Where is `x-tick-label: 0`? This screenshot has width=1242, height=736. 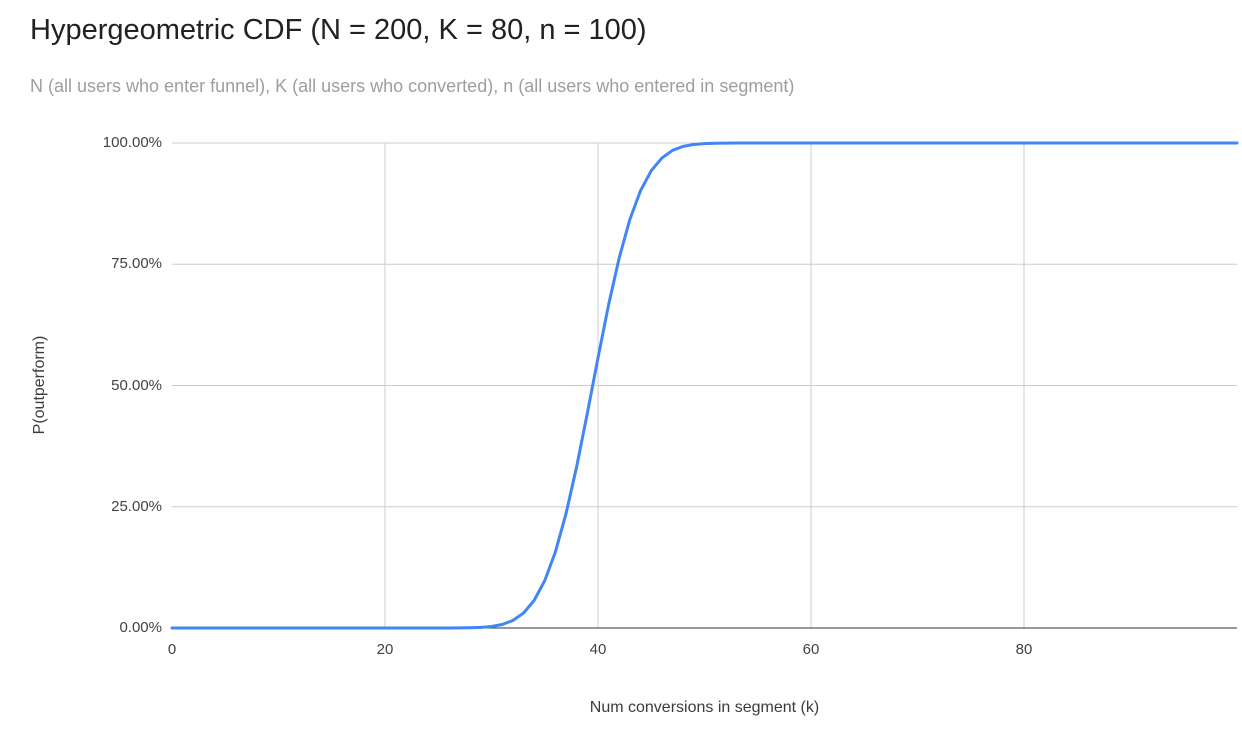
x-tick-label: 0 is located at coordinates (172, 649).